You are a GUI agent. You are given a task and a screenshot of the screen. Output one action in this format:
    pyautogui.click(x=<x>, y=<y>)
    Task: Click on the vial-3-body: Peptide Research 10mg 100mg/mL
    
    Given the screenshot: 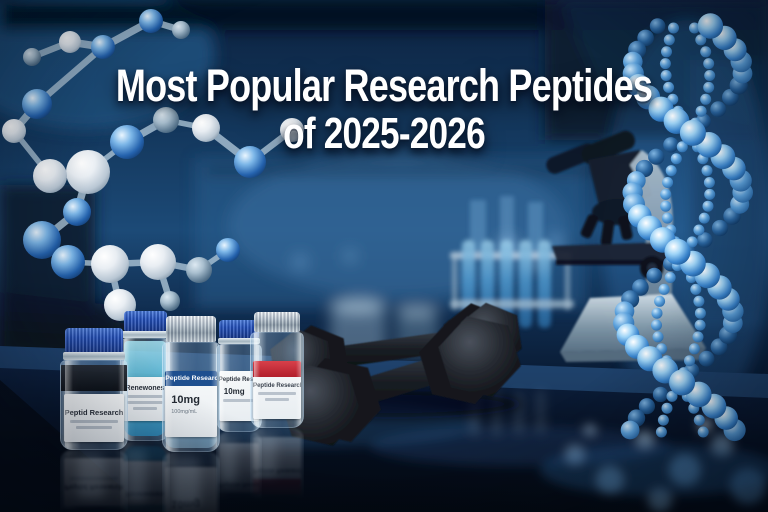 What is the action you would take?
    pyautogui.click(x=191, y=397)
    